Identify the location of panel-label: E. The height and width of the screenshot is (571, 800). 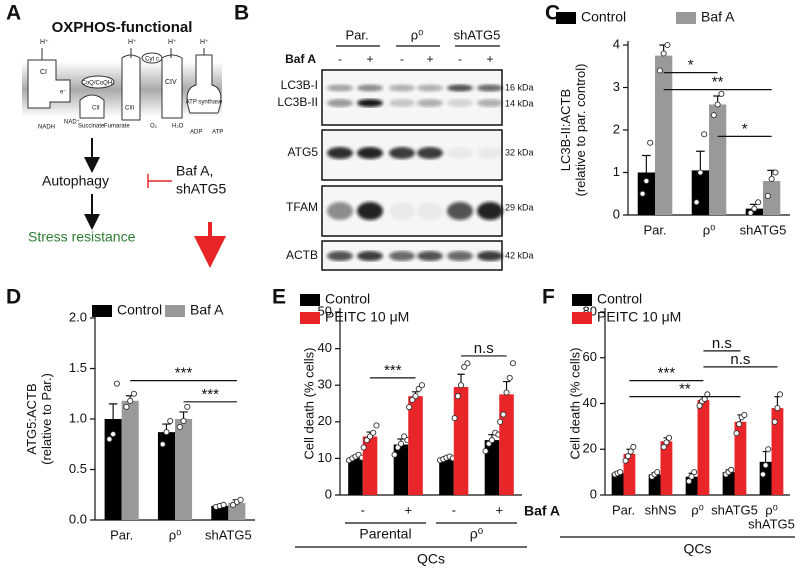
(279, 297).